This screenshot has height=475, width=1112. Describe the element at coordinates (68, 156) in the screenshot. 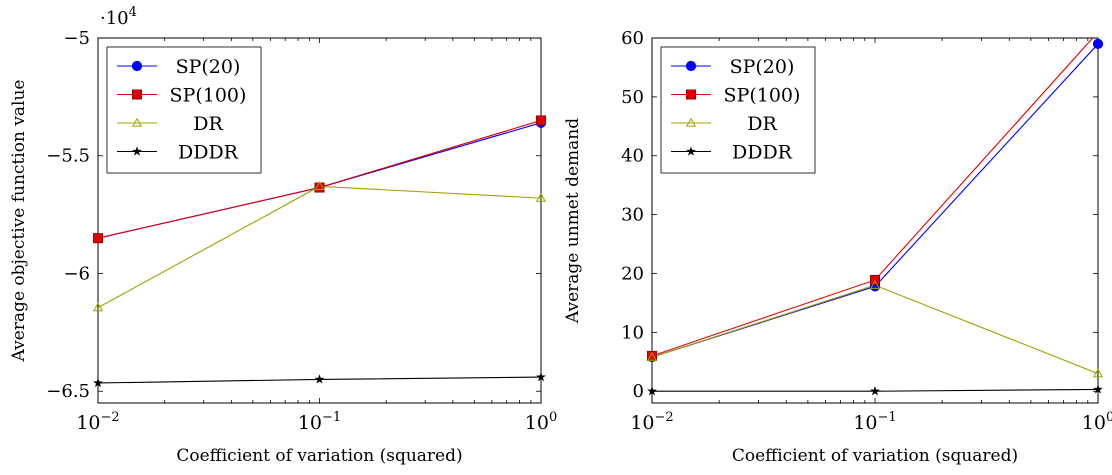

I see `y-tick-label: −5.5` at that location.